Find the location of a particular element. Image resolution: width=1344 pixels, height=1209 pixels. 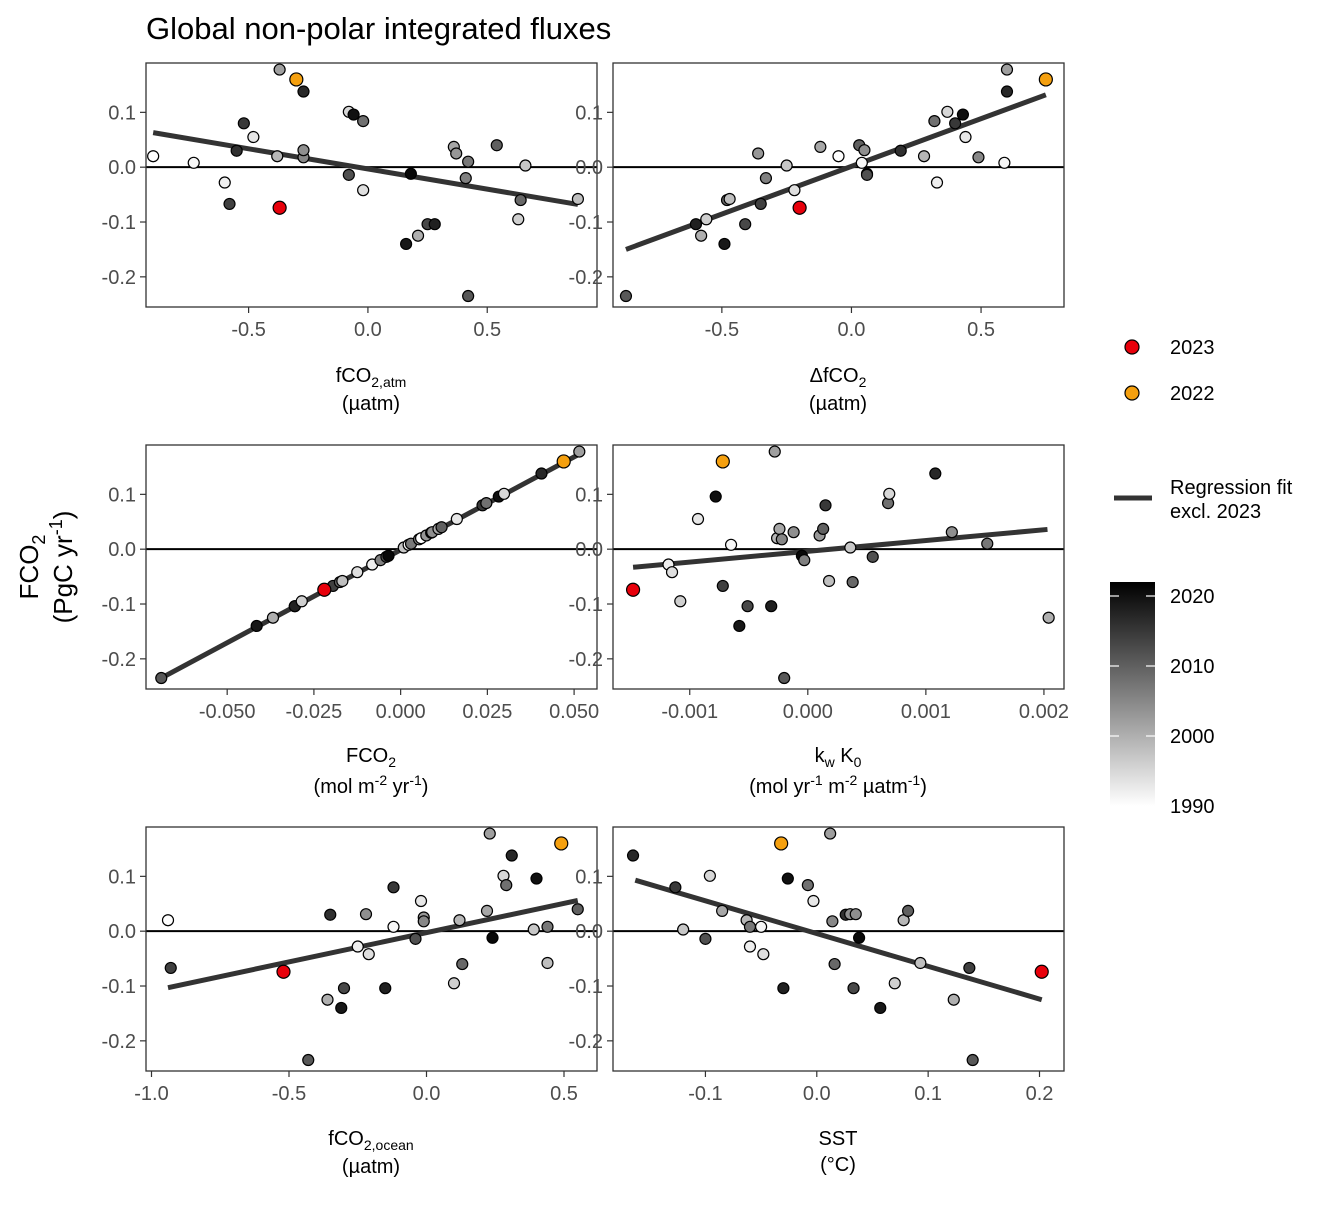

colorbar-tick-label: 1990 is located at coordinates (1192, 807).